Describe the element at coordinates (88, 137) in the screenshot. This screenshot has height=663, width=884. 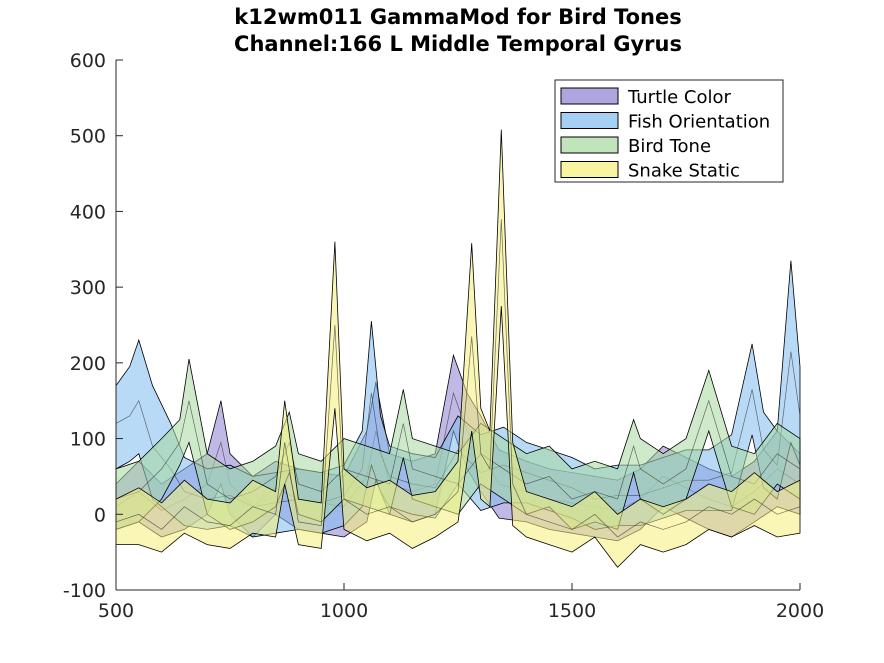
I see `y-tick-label: 500` at that location.